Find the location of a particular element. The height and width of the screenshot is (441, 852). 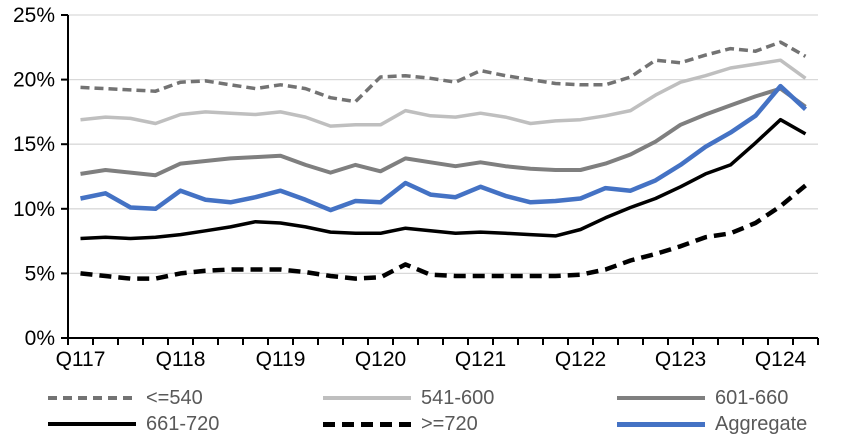

x-tick-label: Q119 is located at coordinates (281, 359).